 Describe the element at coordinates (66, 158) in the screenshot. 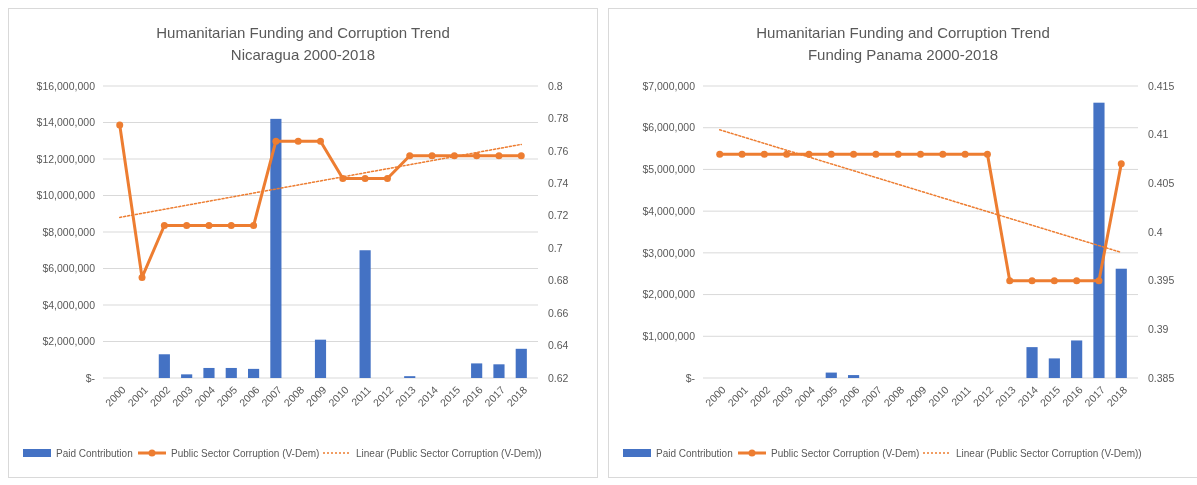

I see `y-tick-label: $12,000,000` at that location.